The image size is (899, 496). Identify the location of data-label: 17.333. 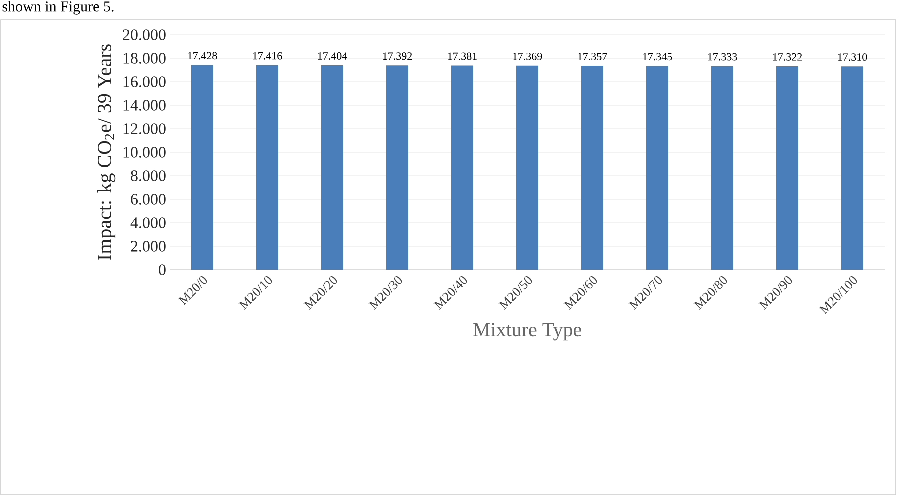
(723, 57).